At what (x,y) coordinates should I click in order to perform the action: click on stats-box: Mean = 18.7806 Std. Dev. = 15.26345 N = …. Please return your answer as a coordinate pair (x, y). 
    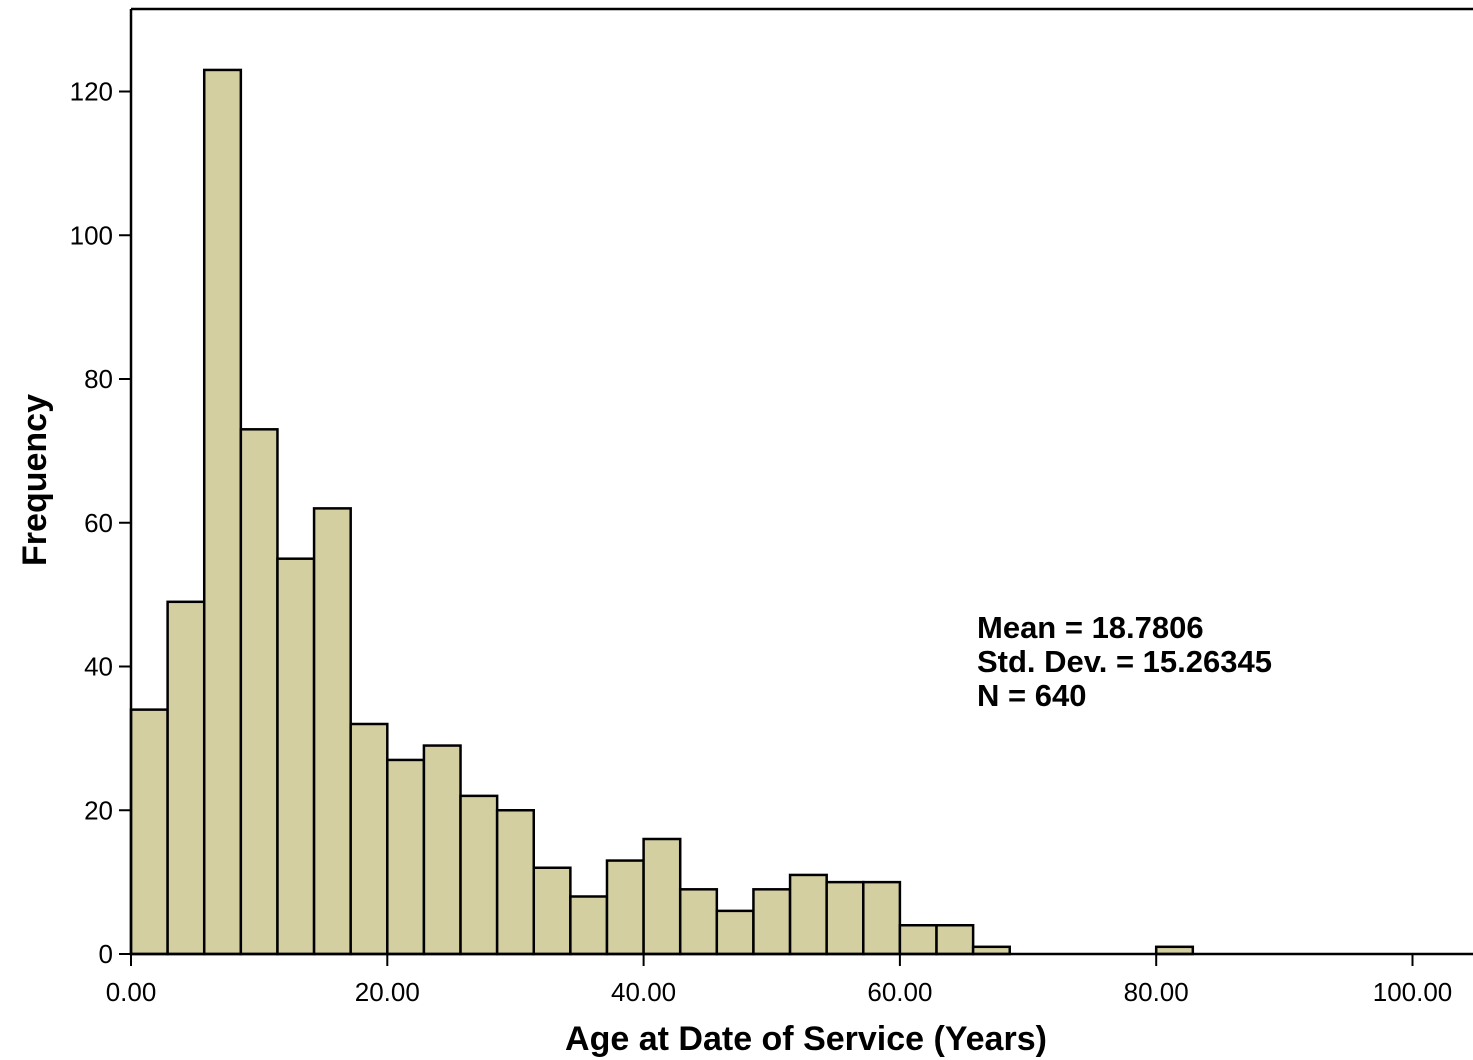
    Looking at the image, I should click on (1124, 661).